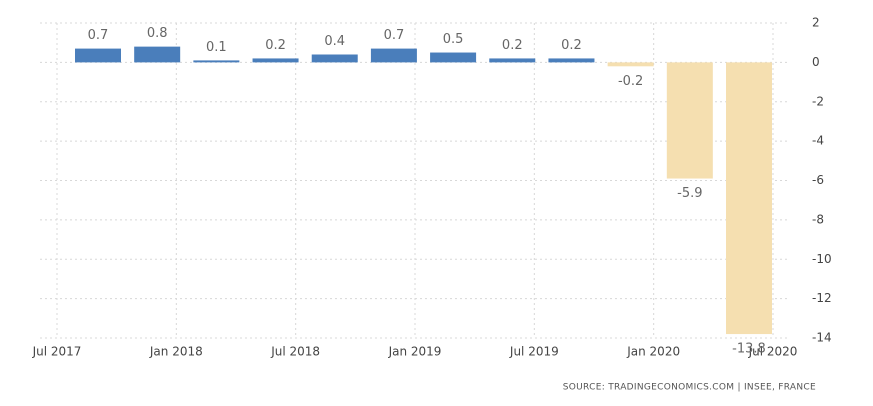  What do you see at coordinates (818, 101) in the screenshot?
I see `y-tick-label: -2` at bounding box center [818, 101].